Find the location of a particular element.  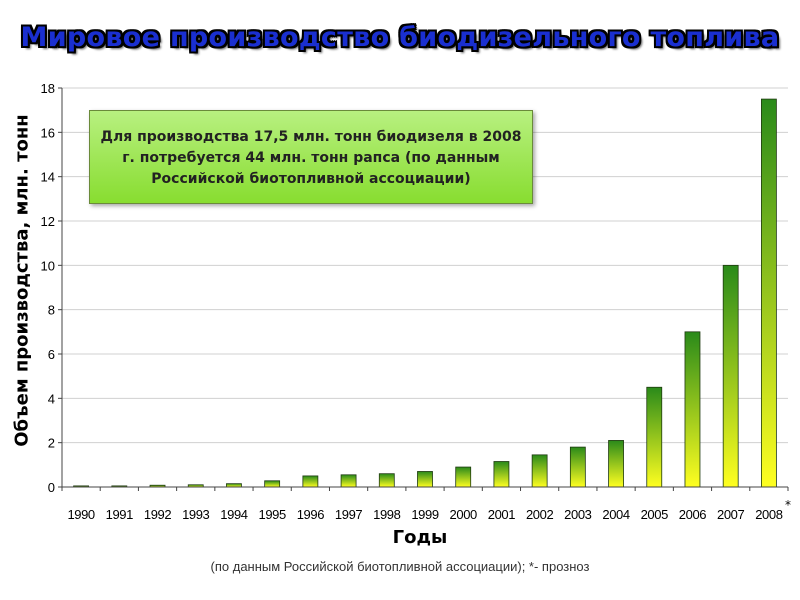

x-axis-label: Годы is located at coordinates (420, 537).